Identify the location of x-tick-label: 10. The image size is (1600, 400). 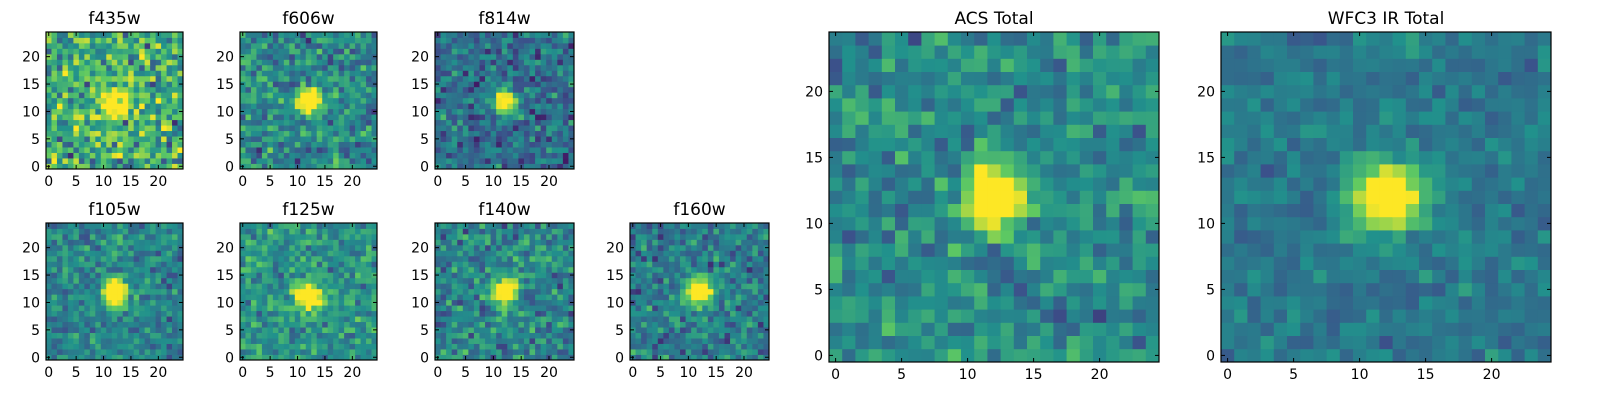
(104, 182).